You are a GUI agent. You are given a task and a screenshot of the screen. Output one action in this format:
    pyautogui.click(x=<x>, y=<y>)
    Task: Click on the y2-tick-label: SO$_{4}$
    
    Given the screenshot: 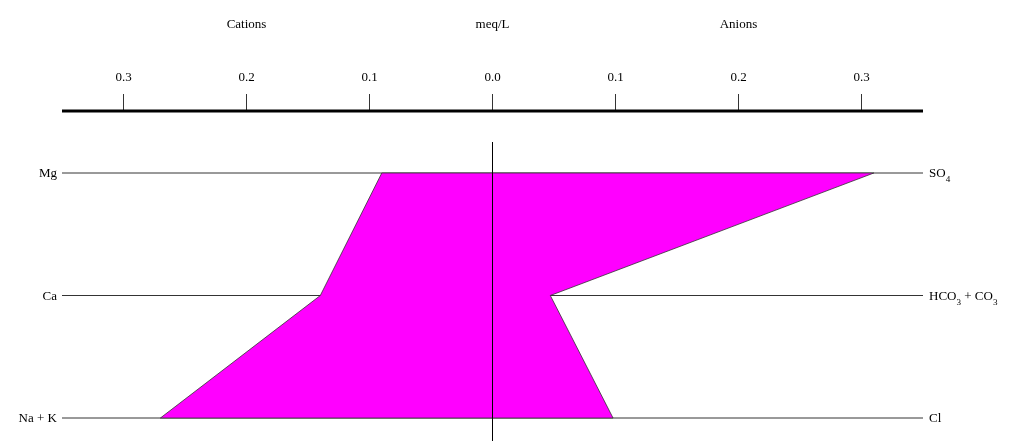 What is the action you would take?
    pyautogui.click(x=940, y=174)
    